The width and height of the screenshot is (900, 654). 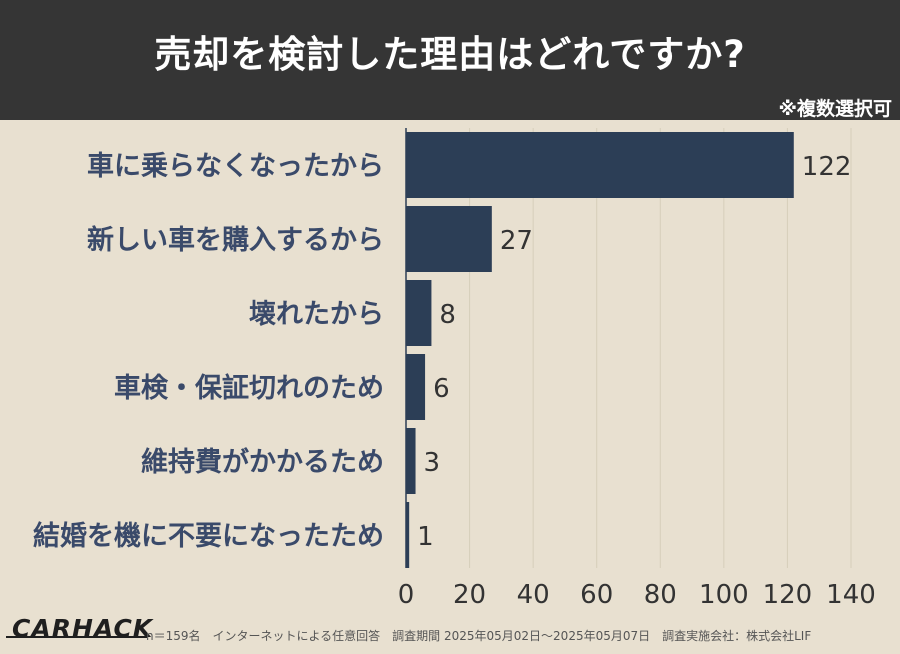 I want to click on multiple-choice-note: ※複数選択可, so click(x=835, y=109).